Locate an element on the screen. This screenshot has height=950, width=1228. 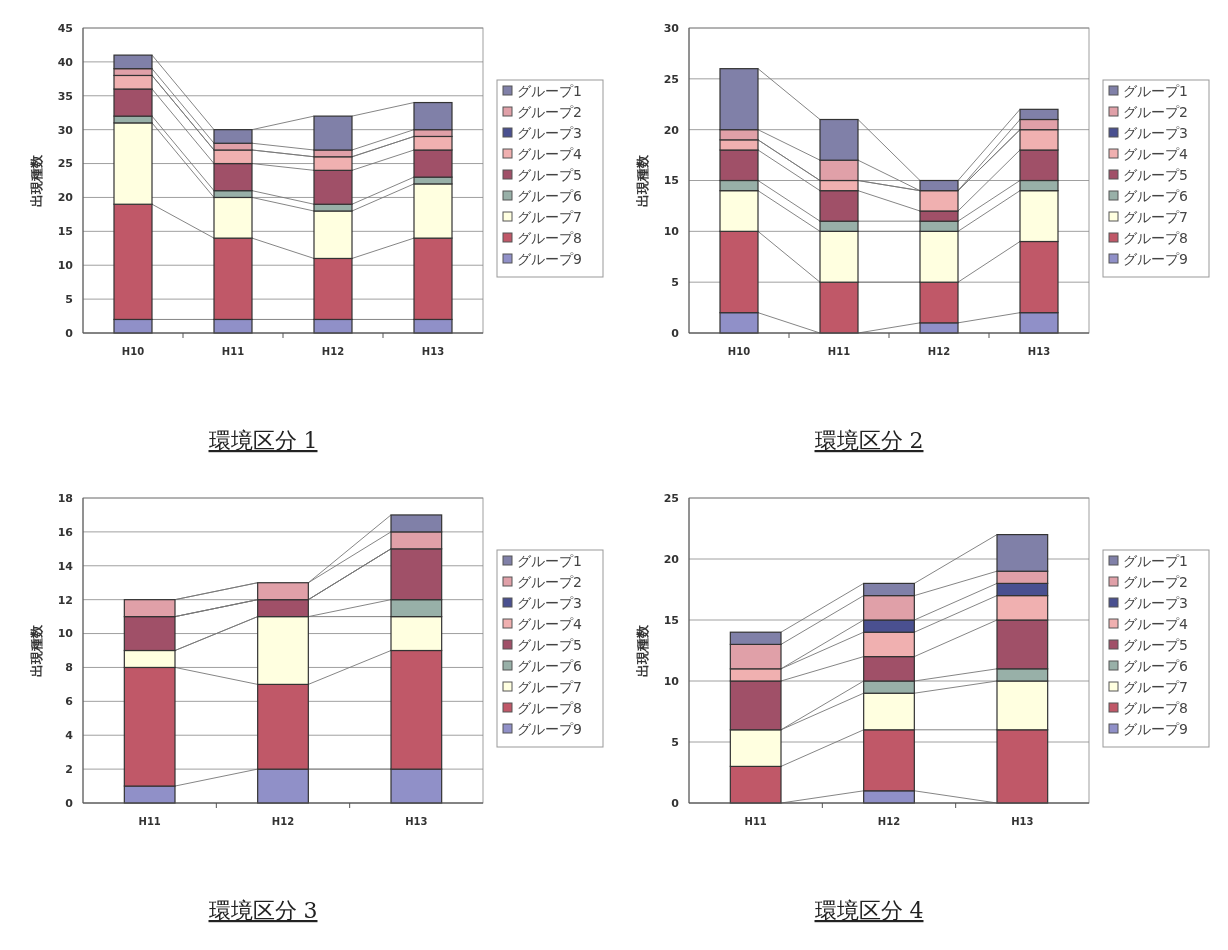
y-tick-label: 6 is located at coordinates (69, 702).